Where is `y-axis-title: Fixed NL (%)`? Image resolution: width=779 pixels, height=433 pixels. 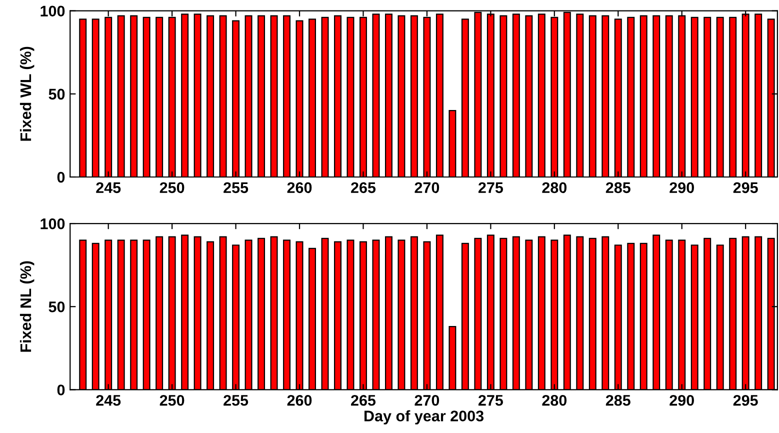 y-axis-title: Fixed NL (%) is located at coordinates (27, 306).